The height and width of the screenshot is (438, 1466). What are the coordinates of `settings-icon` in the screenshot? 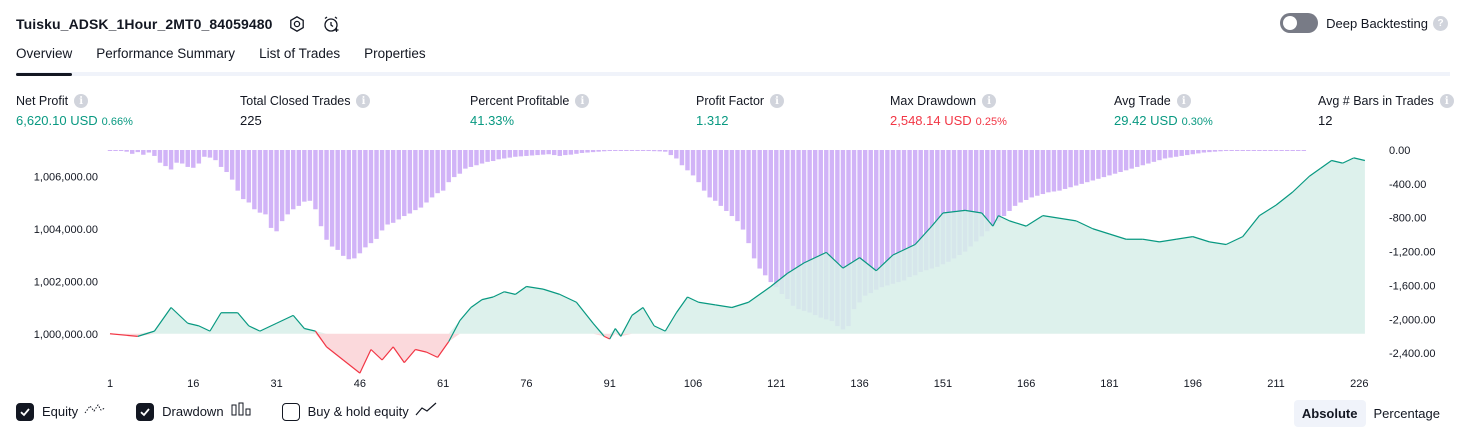 It's located at (297, 24).